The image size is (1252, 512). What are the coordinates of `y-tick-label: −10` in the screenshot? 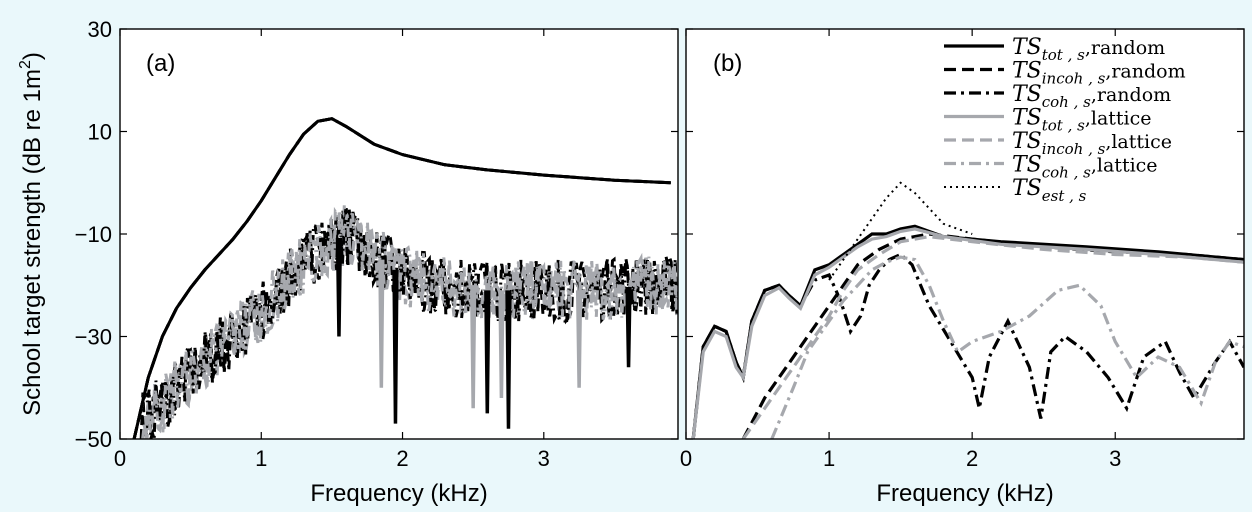 It's located at (93, 234).